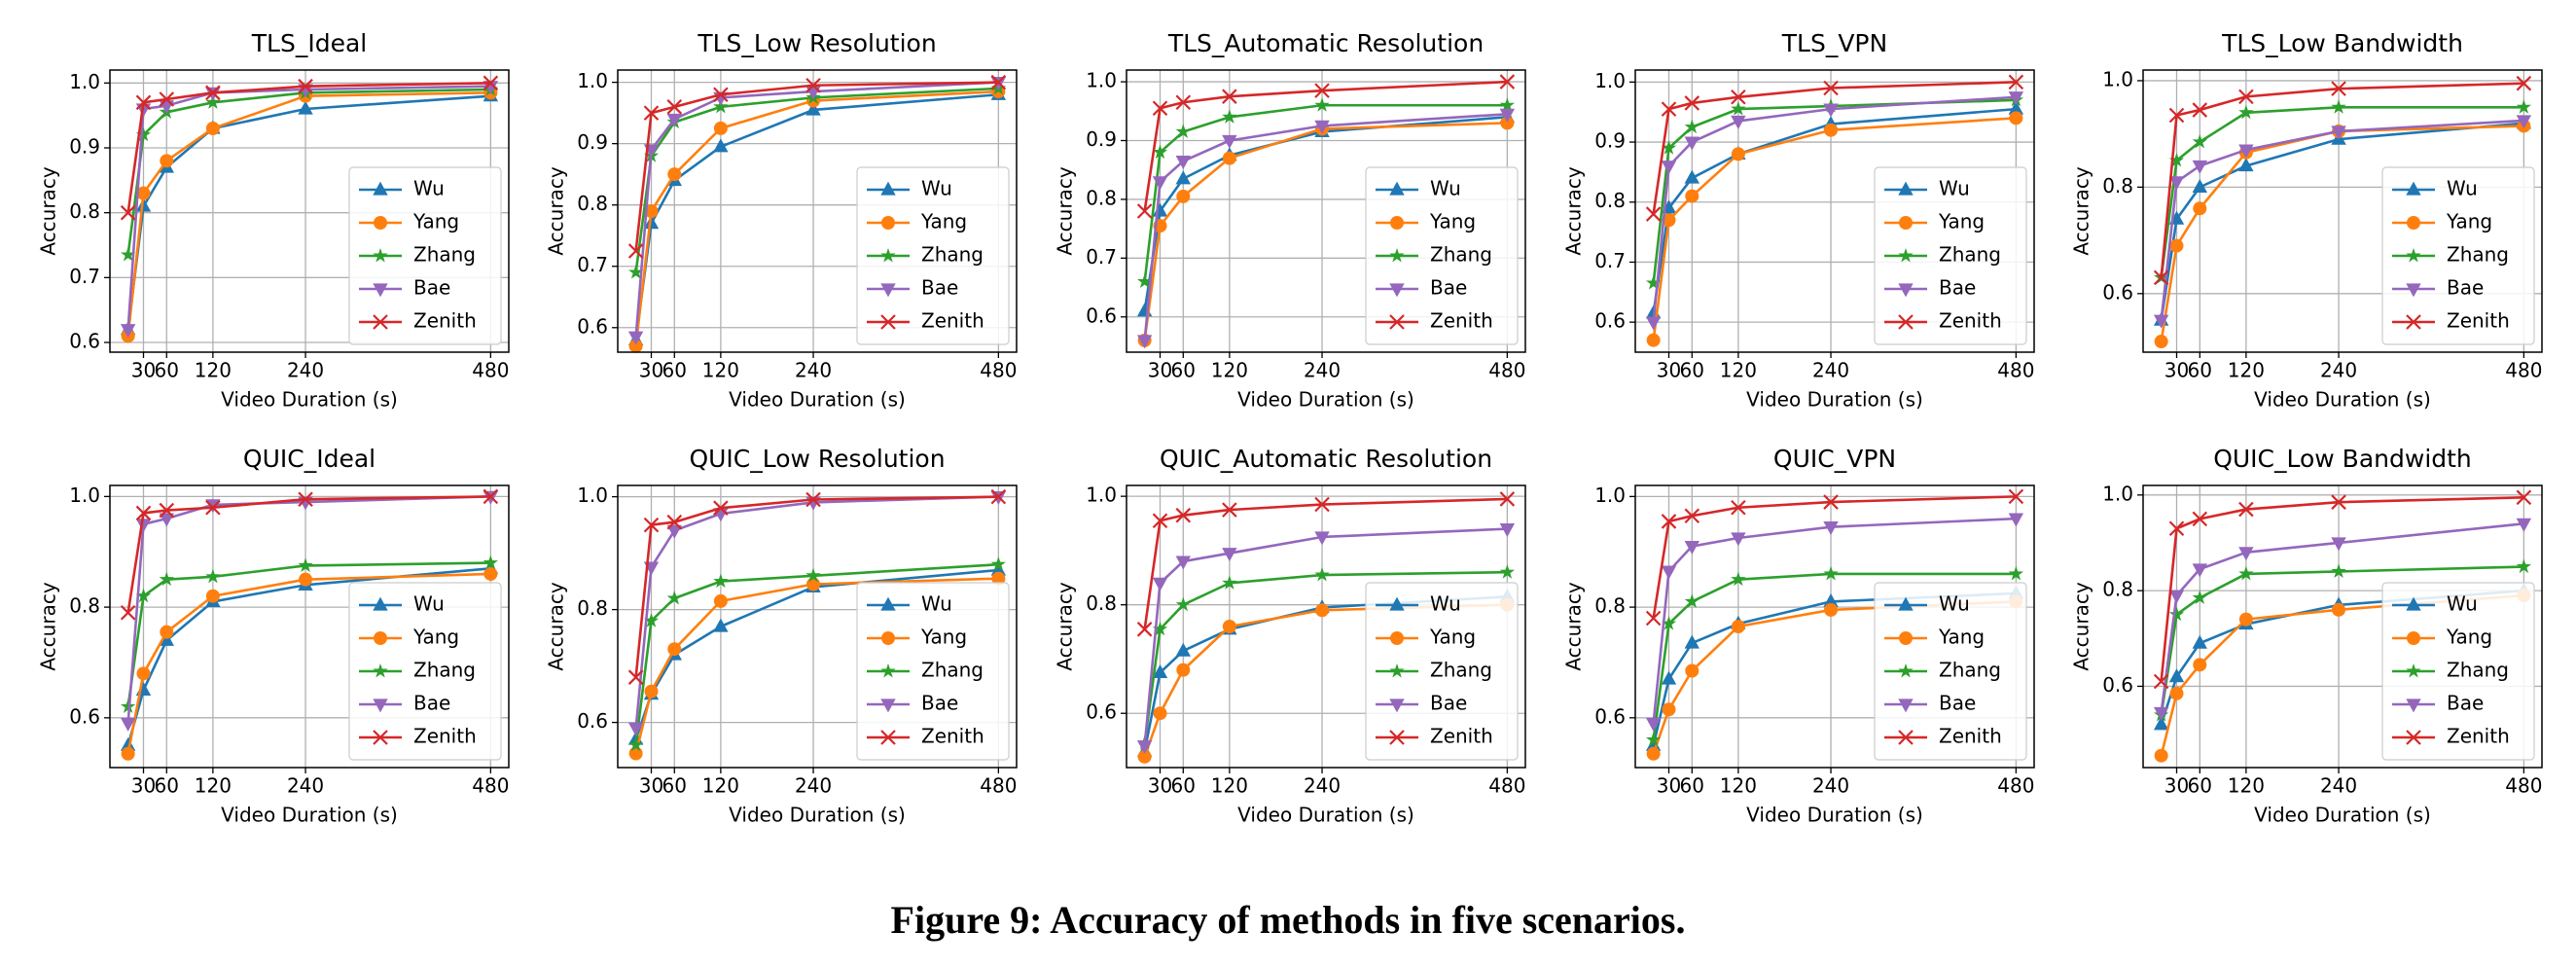 The width and height of the screenshot is (2576, 967). Describe the element at coordinates (1326, 459) in the screenshot. I see `chart-title: QUIC_Automatic Resolution` at that location.